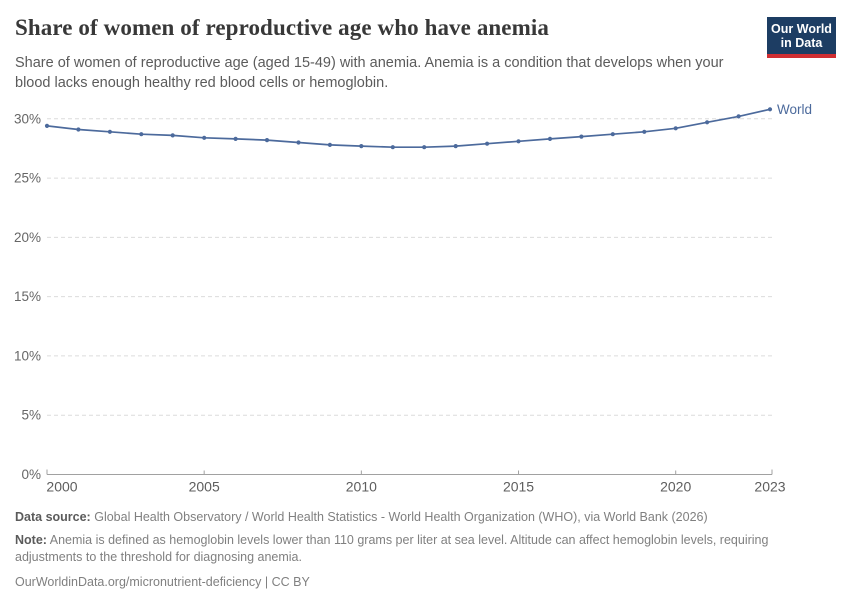  Describe the element at coordinates (27, 355) in the screenshot. I see `y-tick-label: 10%` at that location.